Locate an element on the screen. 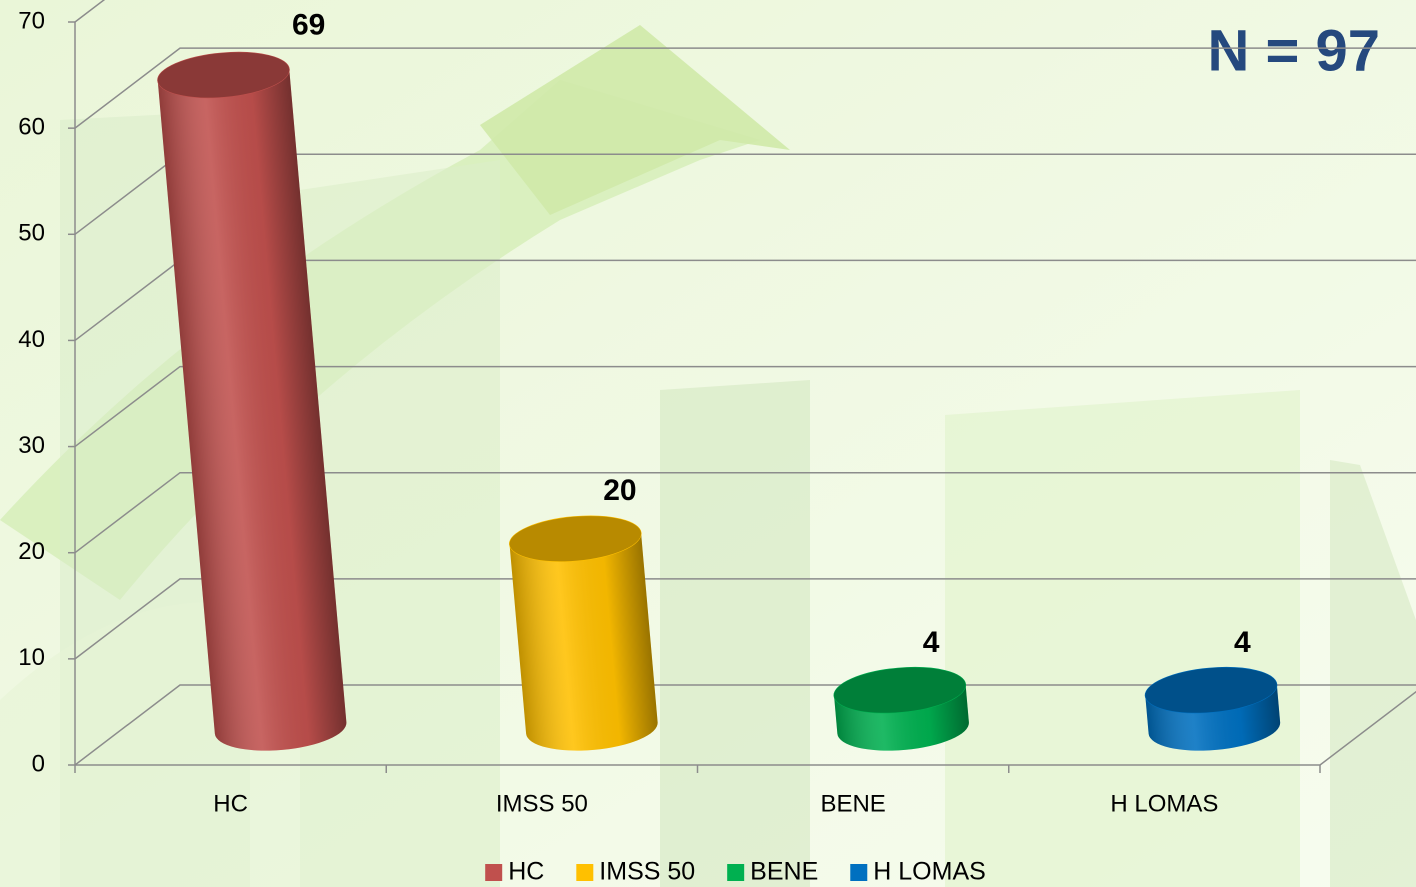  y-tick-label: 20 is located at coordinates (31, 551).